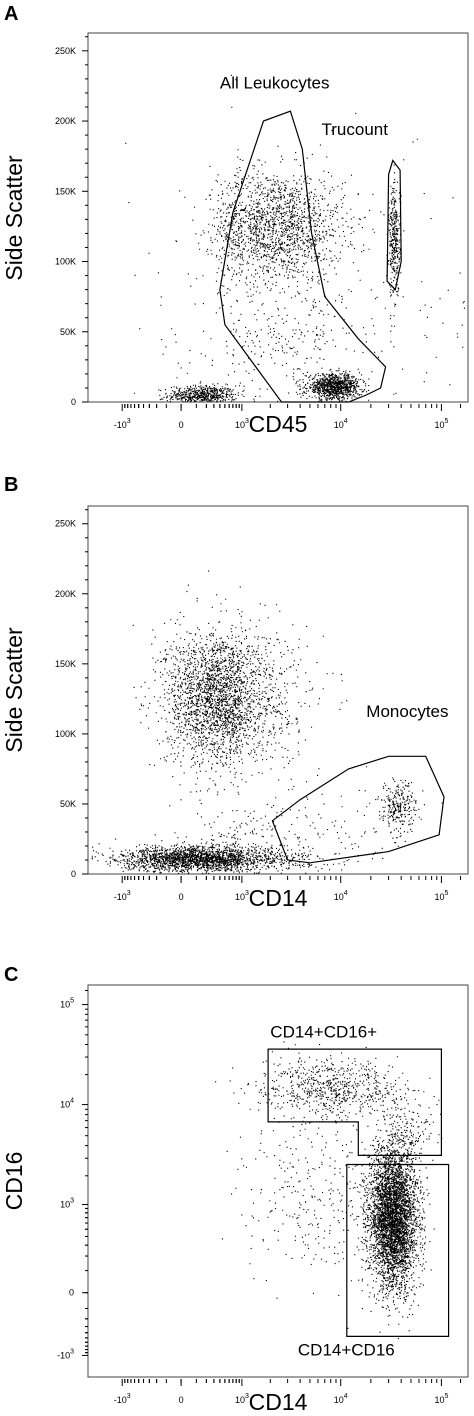 Image resolution: width=474 pixels, height=1416 pixels. Describe the element at coordinates (11, 975) in the screenshot. I see `panel-letter: C` at that location.